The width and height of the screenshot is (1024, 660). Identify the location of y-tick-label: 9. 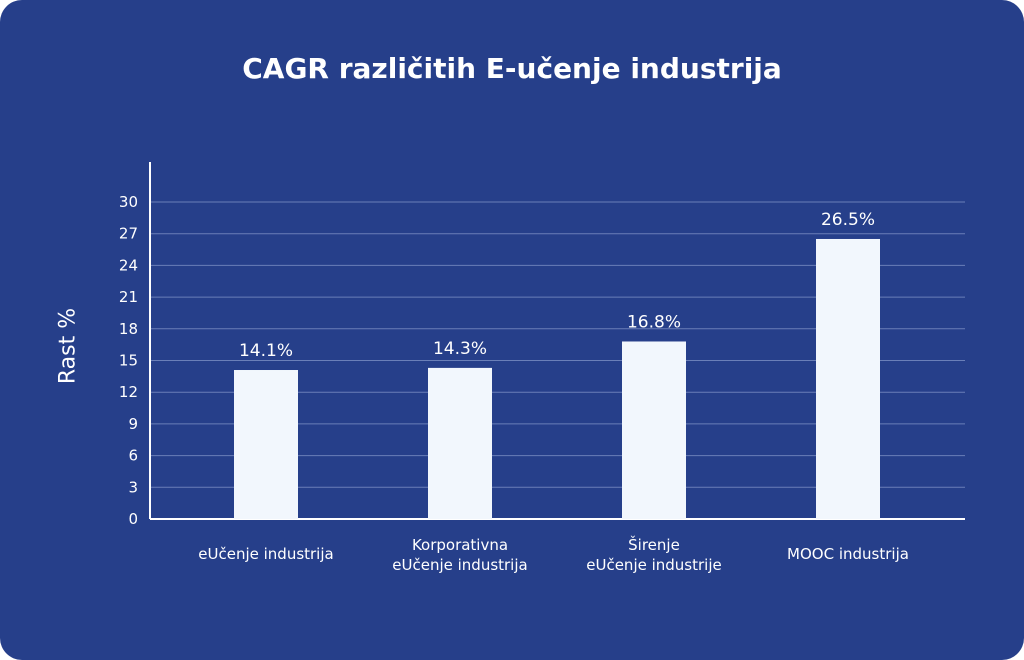
(133, 424).